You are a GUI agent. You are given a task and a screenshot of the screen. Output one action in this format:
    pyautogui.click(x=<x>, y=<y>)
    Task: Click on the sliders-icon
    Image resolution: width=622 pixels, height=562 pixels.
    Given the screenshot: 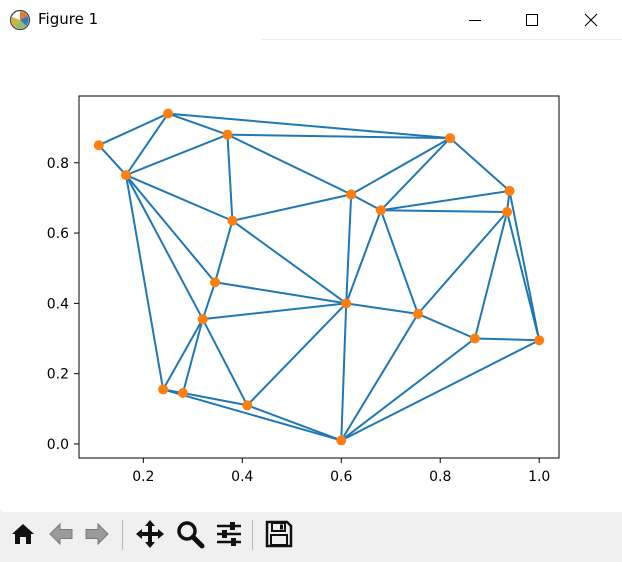 What is the action you would take?
    pyautogui.click(x=229, y=534)
    